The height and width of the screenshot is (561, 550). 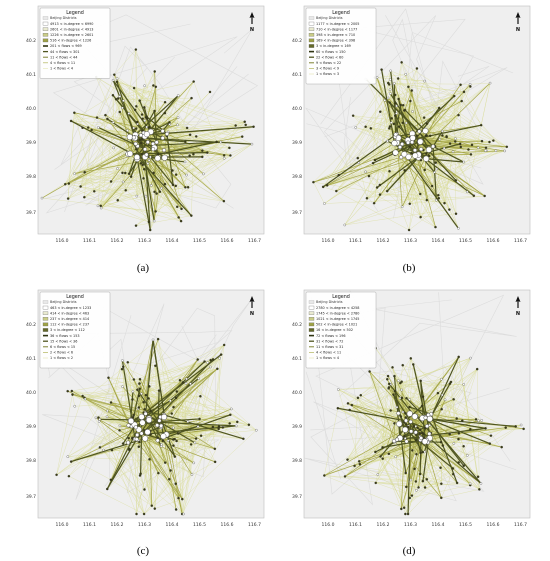 I want to click on lon-tick-label: 116.7, so click(x=254, y=525).